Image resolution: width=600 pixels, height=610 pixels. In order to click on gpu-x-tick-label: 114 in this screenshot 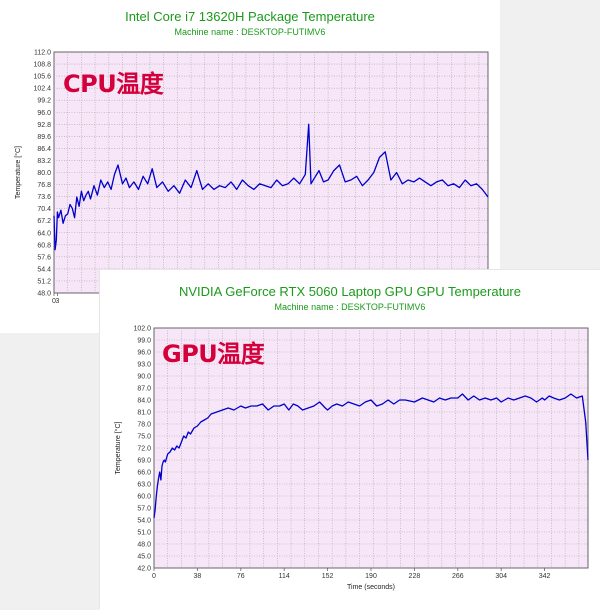, I will do `click(284, 576)`.